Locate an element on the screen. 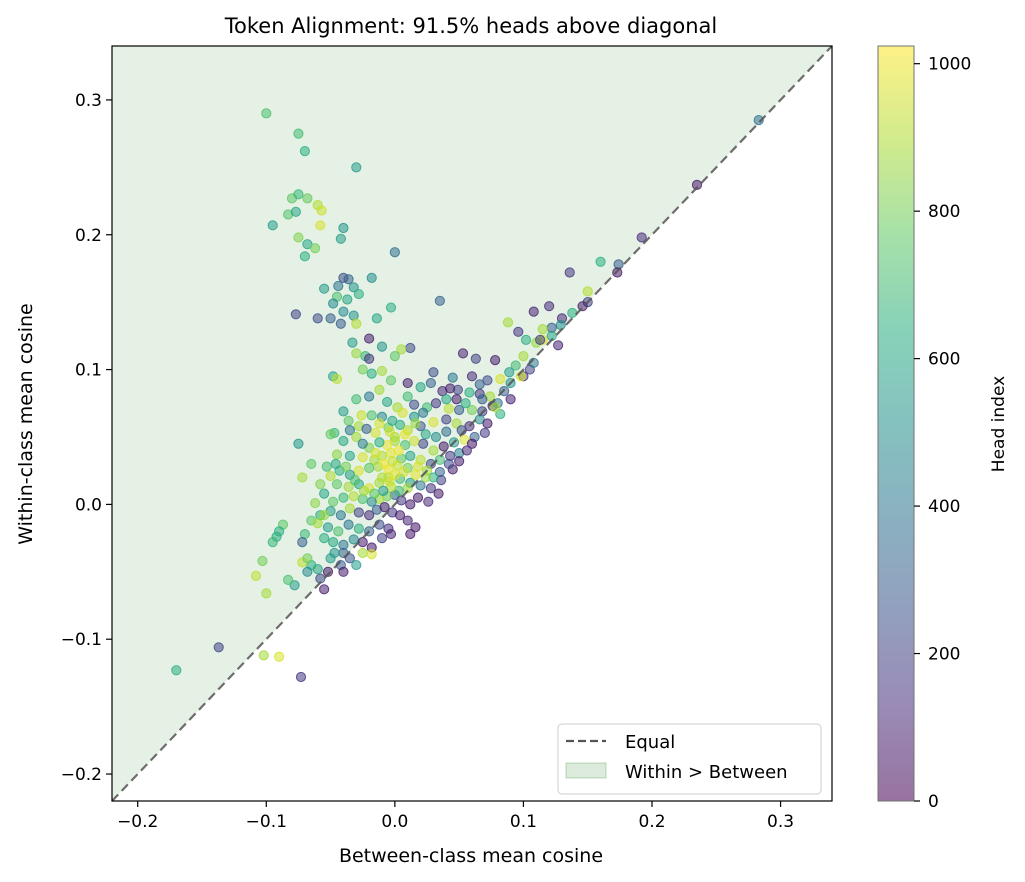 The width and height of the screenshot is (1025, 882). y-tick-label: 0.1 is located at coordinates (88, 371).